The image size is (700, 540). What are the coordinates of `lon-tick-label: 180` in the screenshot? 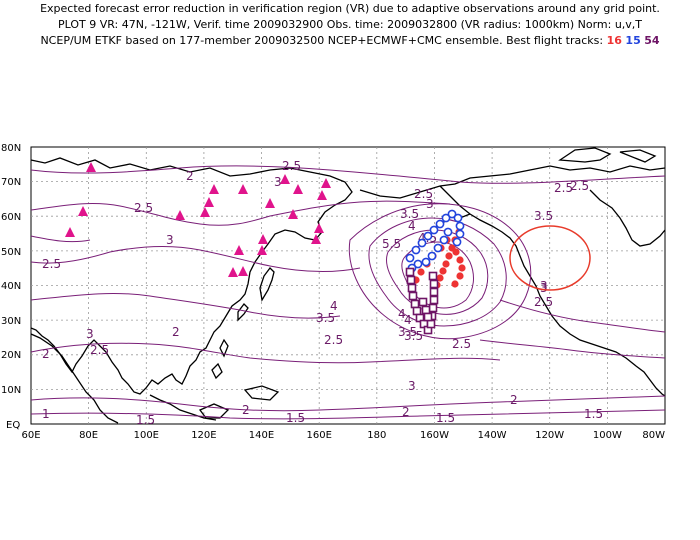 It's located at (376, 435).